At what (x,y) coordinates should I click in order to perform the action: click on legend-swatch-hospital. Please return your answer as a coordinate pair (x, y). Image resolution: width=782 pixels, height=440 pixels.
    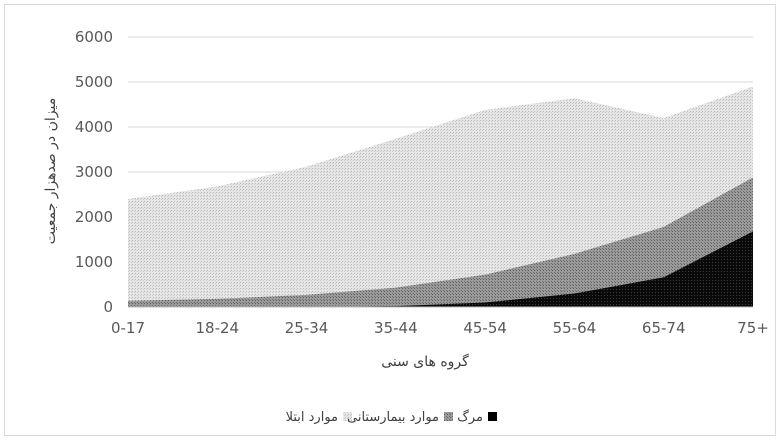
    Looking at the image, I should click on (448, 416).